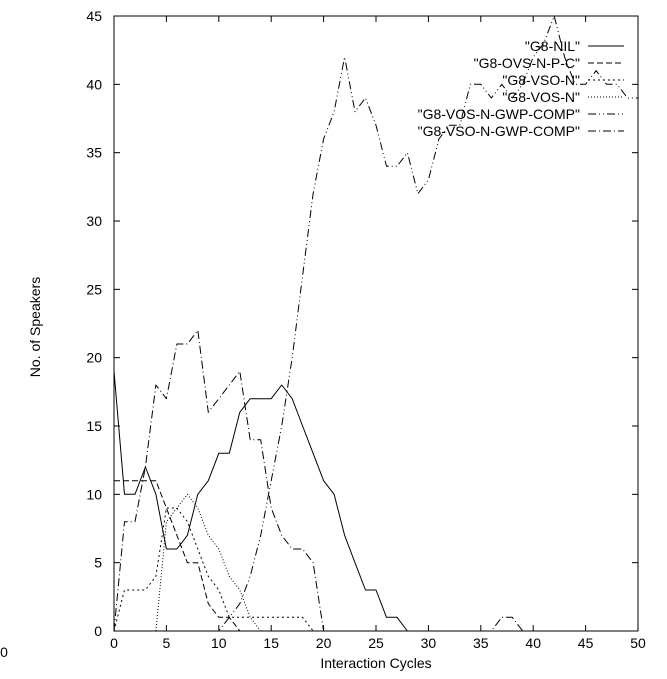 The image size is (667, 679). Describe the element at coordinates (541, 80) in the screenshot. I see `legend-label: "G8-VSO-N"` at that location.